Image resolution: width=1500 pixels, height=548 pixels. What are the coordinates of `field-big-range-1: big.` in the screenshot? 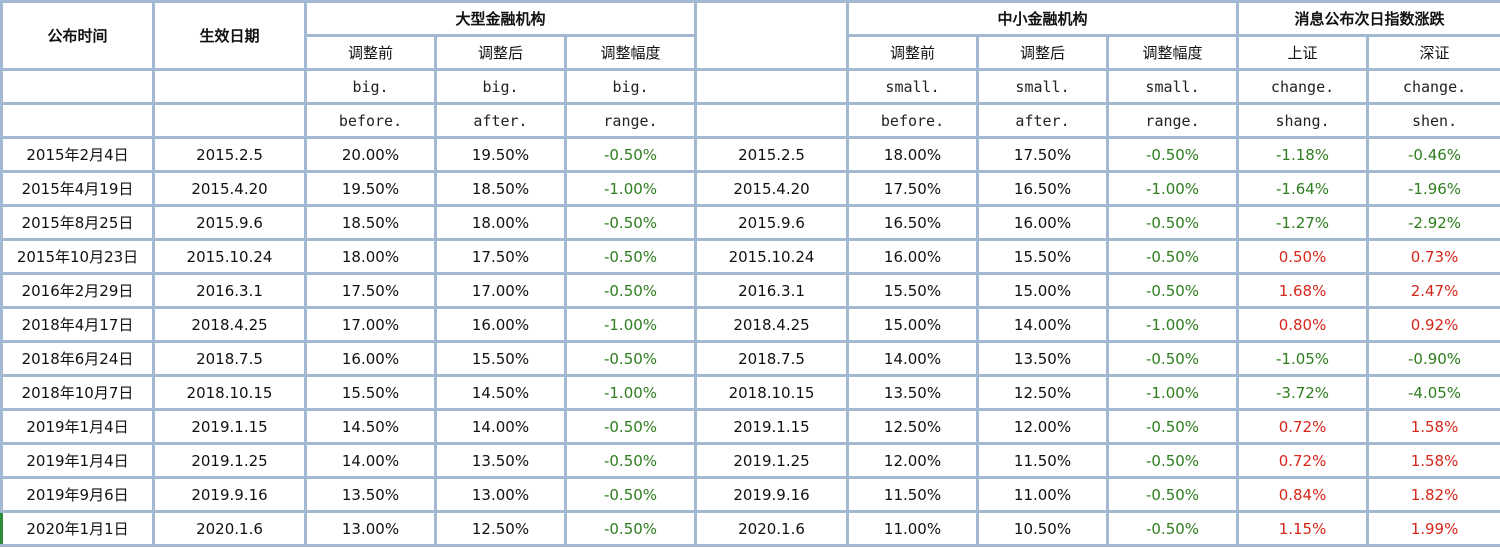 It's located at (630, 86).